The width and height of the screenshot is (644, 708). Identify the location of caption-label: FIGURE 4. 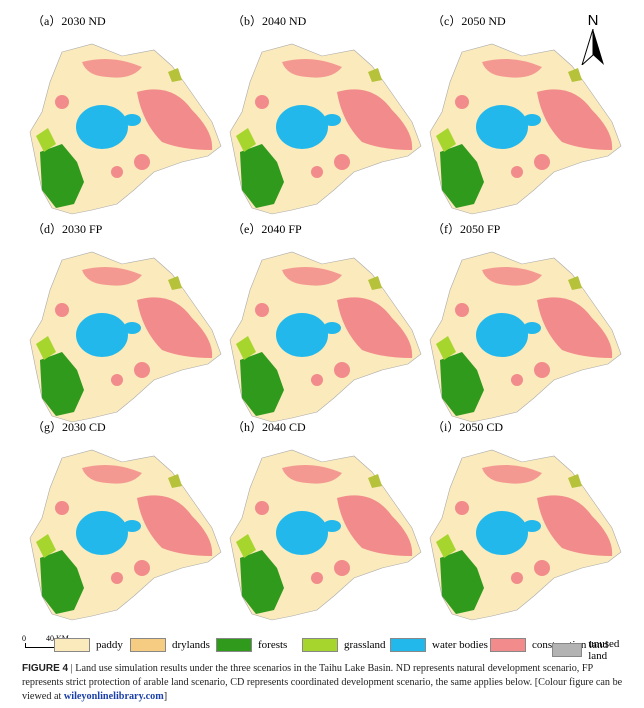
(45, 668).